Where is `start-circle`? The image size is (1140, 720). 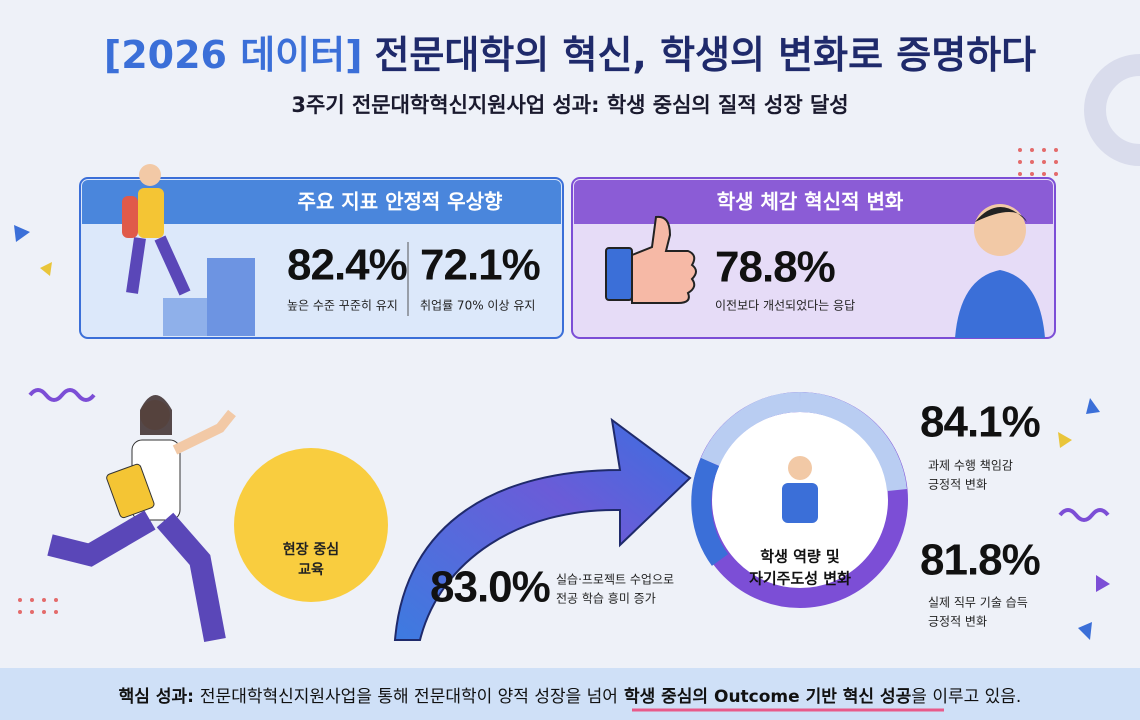
start-circle is located at coordinates (311, 525).